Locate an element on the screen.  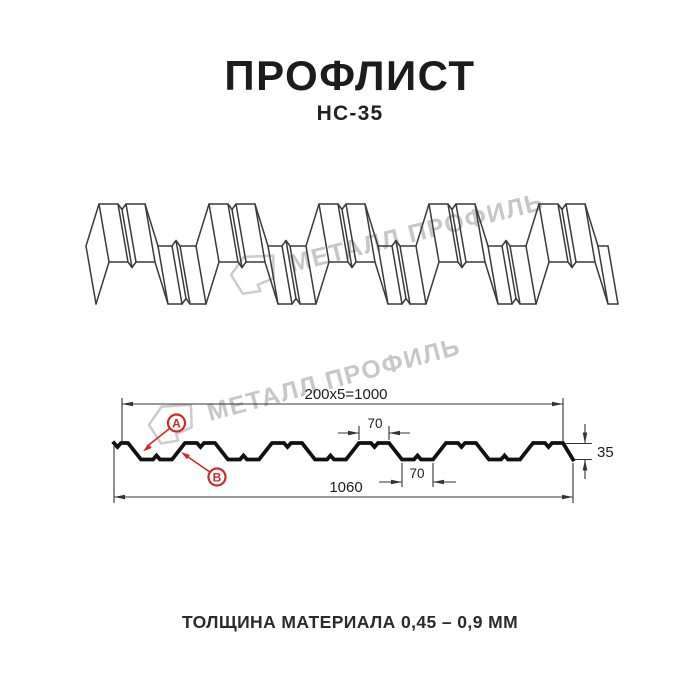
cross-section-view: 200x5=1000 1060 70 70 35 A B is located at coordinates (362, 444).